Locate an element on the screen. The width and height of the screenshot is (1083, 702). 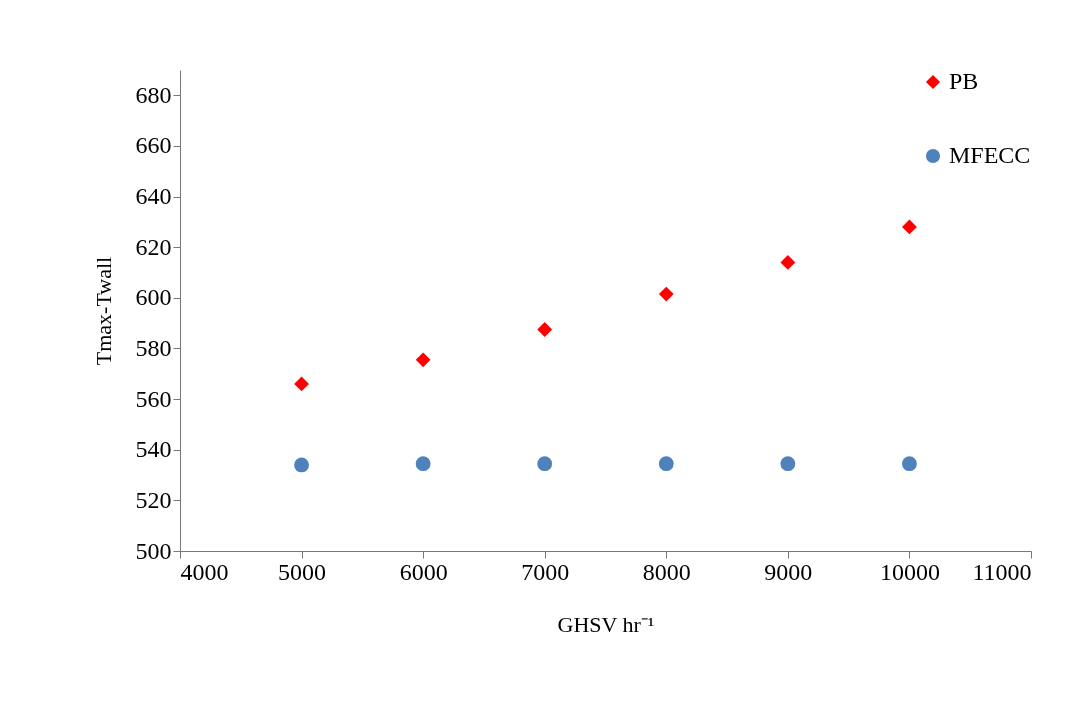
y-tick-label: 500 is located at coordinates (153, 550).